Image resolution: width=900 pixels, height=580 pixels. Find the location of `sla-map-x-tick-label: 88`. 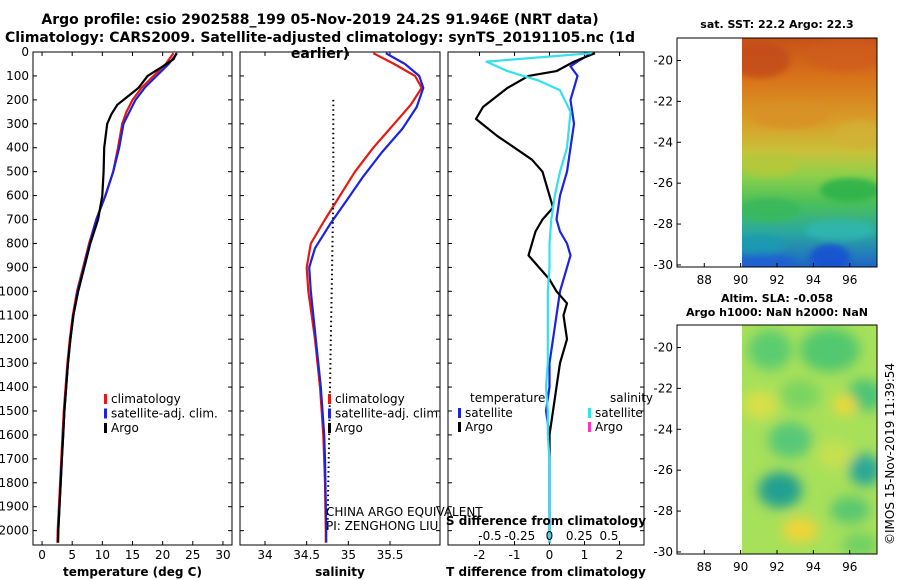

sla-map-x-tick-label: 88 is located at coordinates (704, 567).